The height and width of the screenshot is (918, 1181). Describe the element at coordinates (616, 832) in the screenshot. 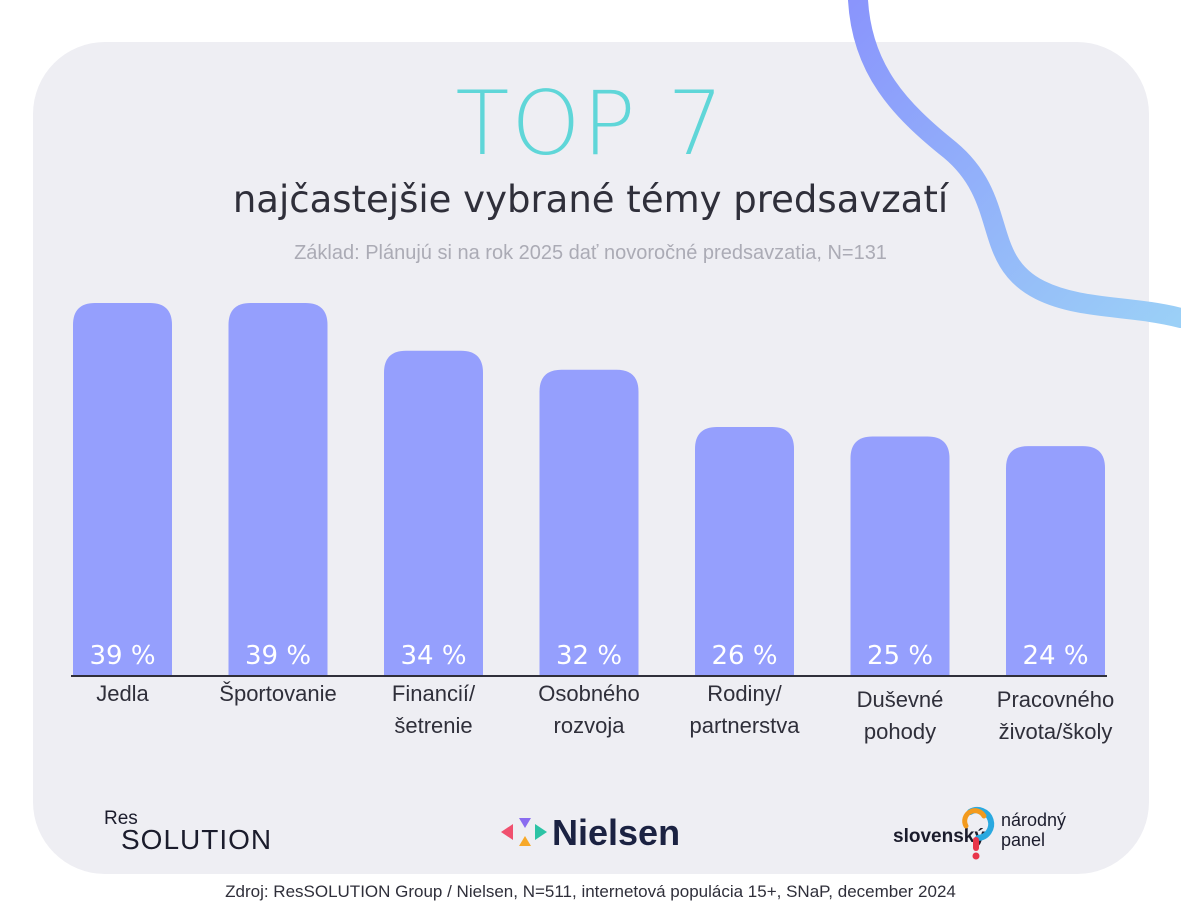

I see `nielsen-logo: Nielsen` at that location.